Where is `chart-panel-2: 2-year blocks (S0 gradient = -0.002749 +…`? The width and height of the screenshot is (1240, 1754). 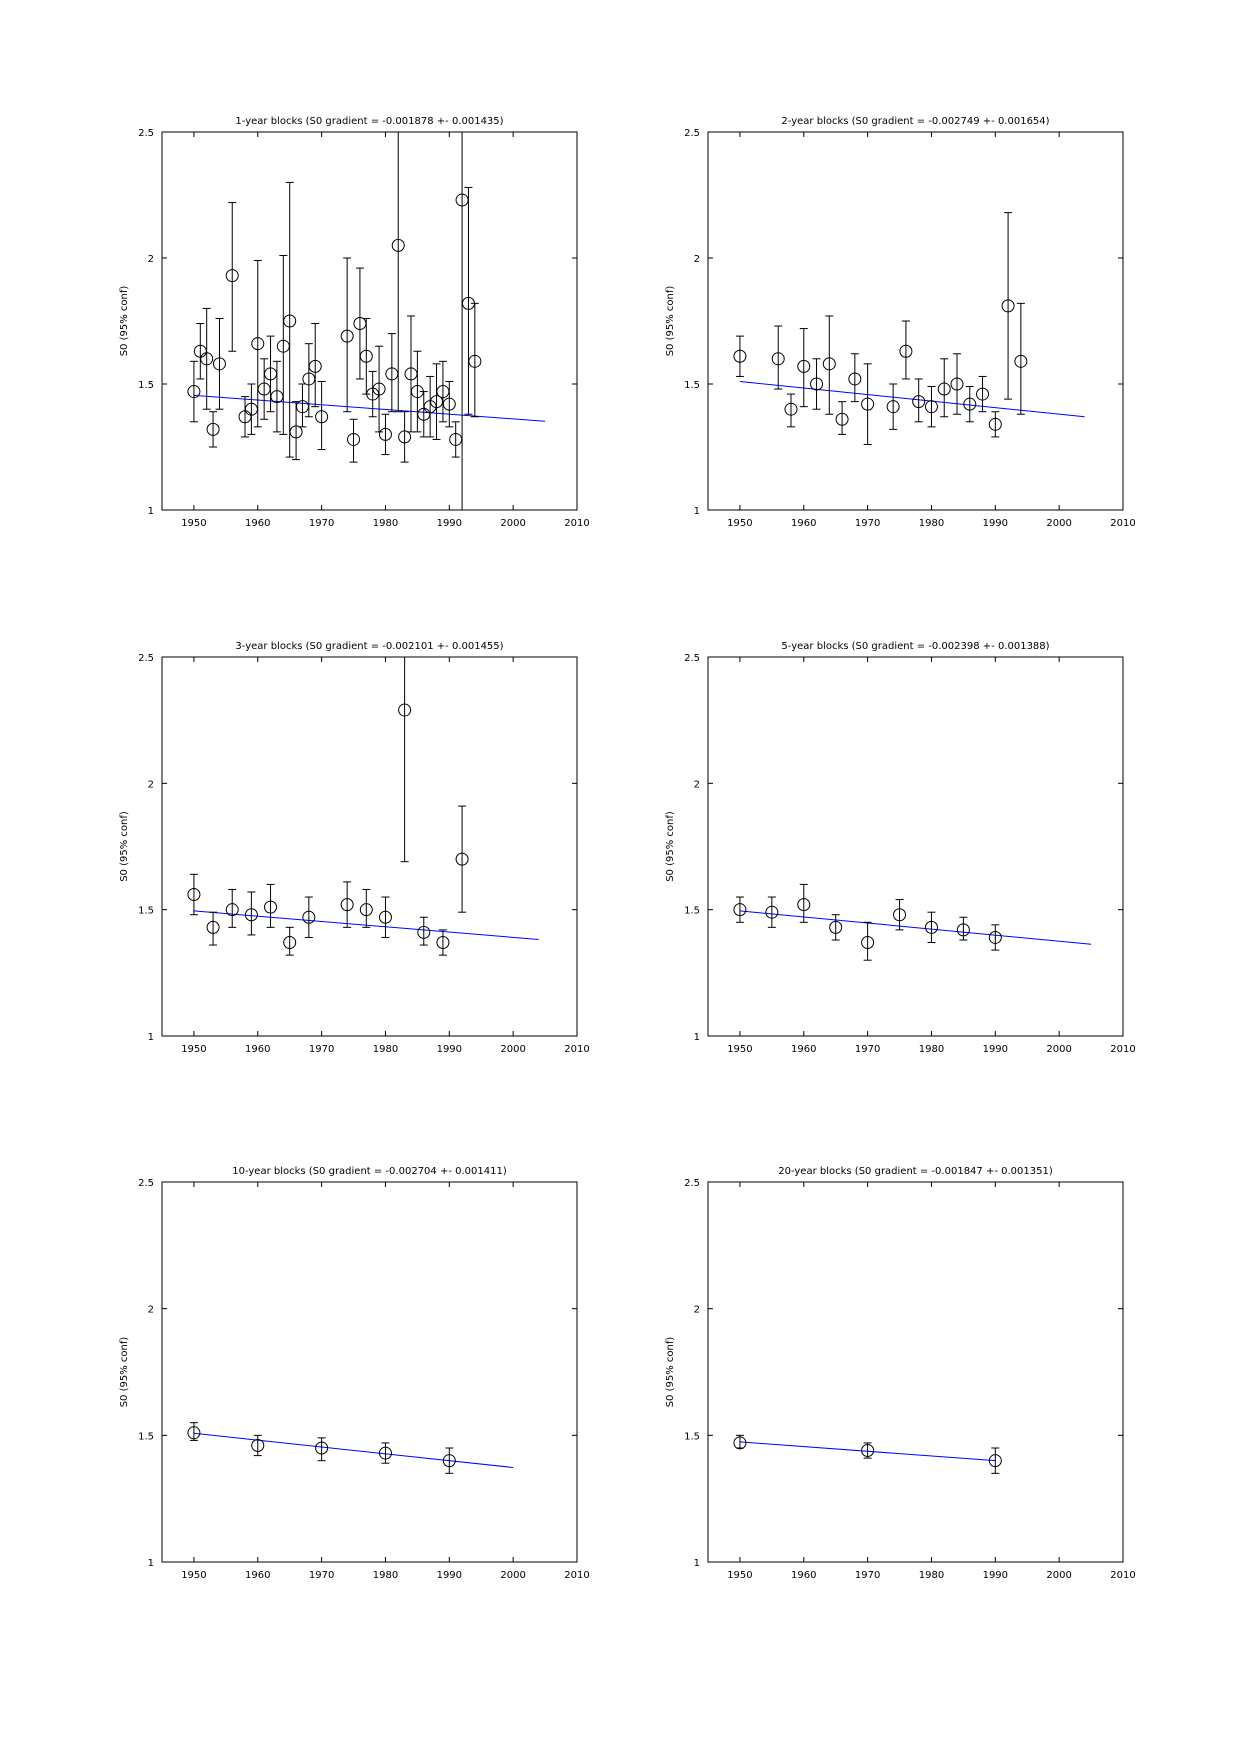 chart-panel-2: 2-year blocks (S0 gradient = -0.002749 +… is located at coordinates (900, 322).